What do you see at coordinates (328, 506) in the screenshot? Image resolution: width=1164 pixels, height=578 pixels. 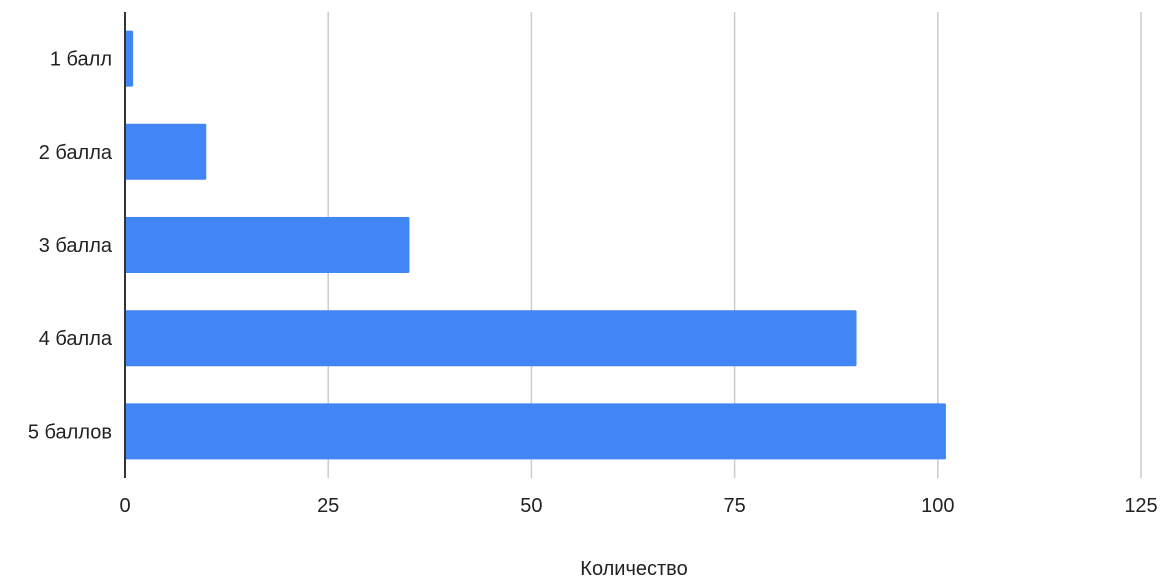 I see `x-tick-label-25: 25` at bounding box center [328, 506].